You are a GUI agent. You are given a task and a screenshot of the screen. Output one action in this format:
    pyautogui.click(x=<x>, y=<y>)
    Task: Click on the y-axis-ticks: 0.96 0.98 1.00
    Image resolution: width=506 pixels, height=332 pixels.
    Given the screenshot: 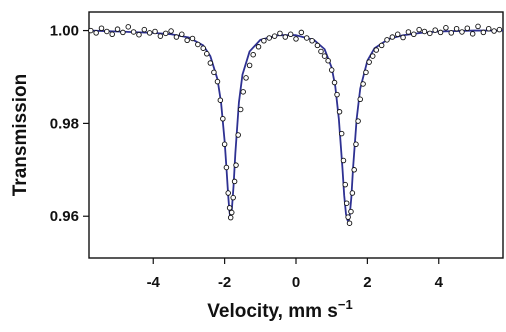 What is the action you would take?
    pyautogui.click(x=69, y=124)
    